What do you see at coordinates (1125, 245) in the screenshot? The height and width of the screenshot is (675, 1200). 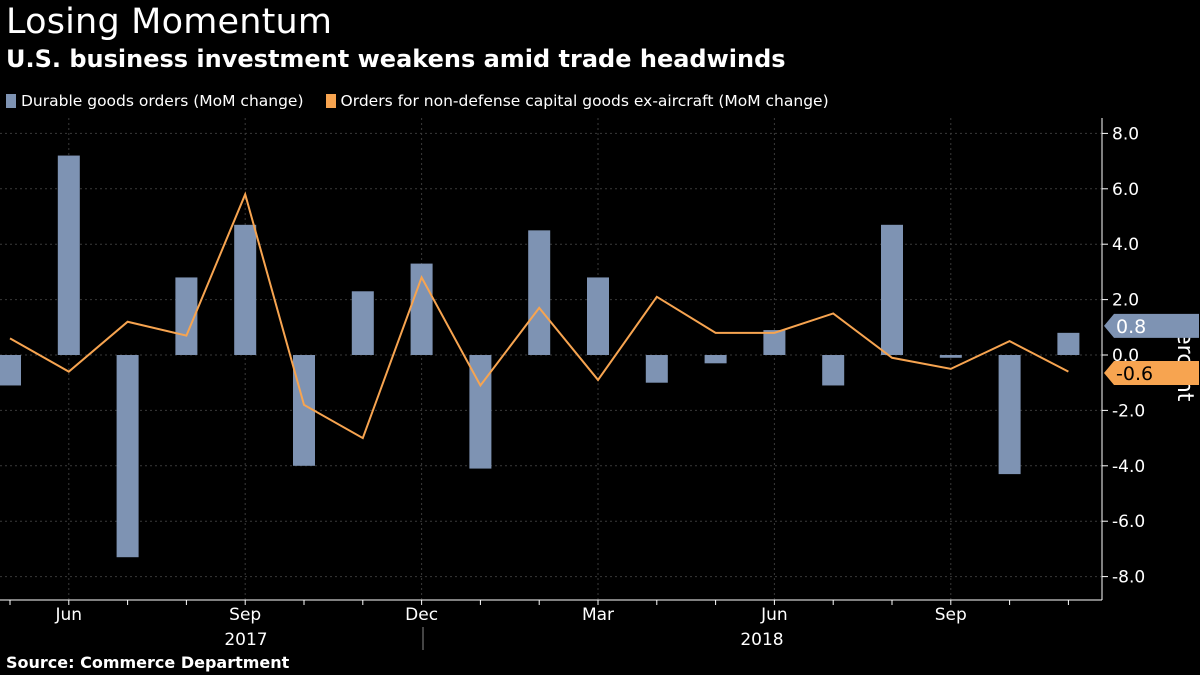 I see `y-tick-label: 4.0` at bounding box center [1125, 245].